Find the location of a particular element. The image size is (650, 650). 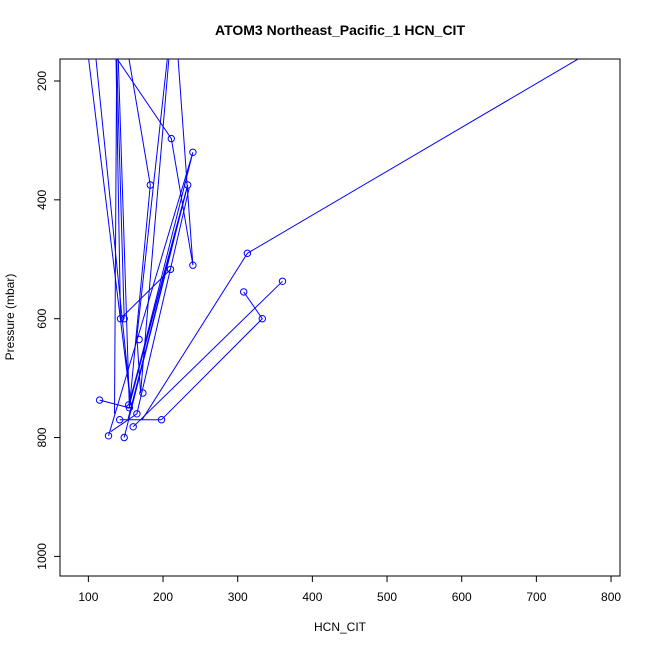

x-axis: 100 200 300 400 500 600 700 800 is located at coordinates (349, 590).